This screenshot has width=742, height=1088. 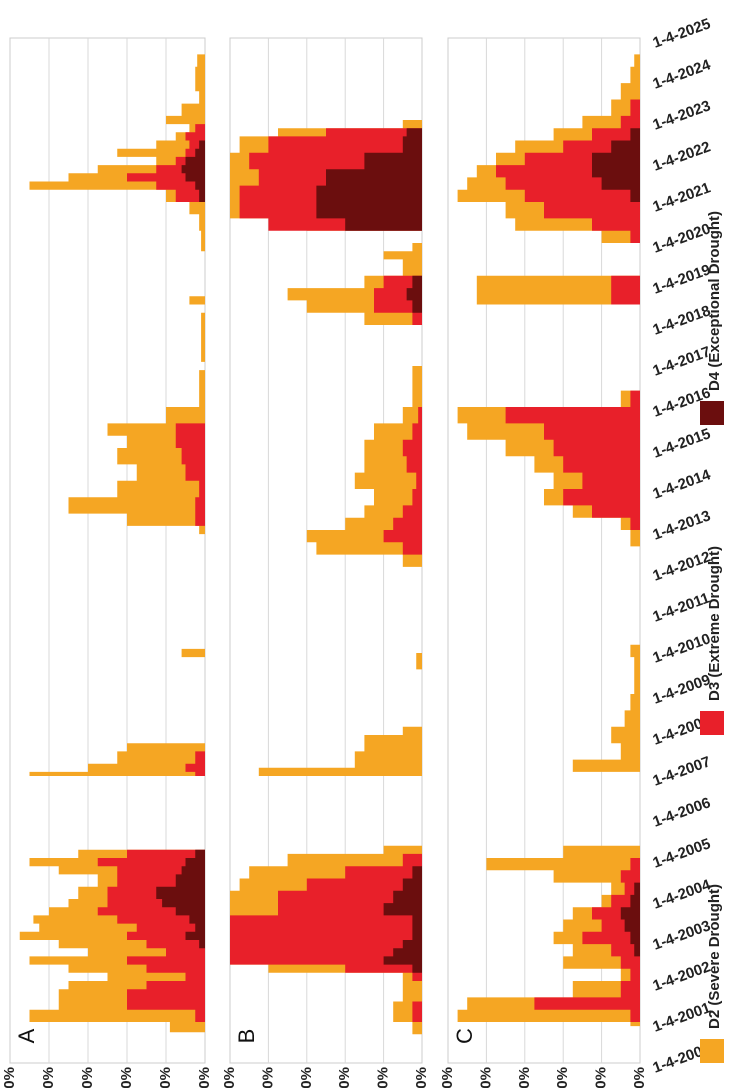 What do you see at coordinates (681, 608) in the screenshot?
I see `x-tick-label: 1-4-2011` at bounding box center [681, 608].